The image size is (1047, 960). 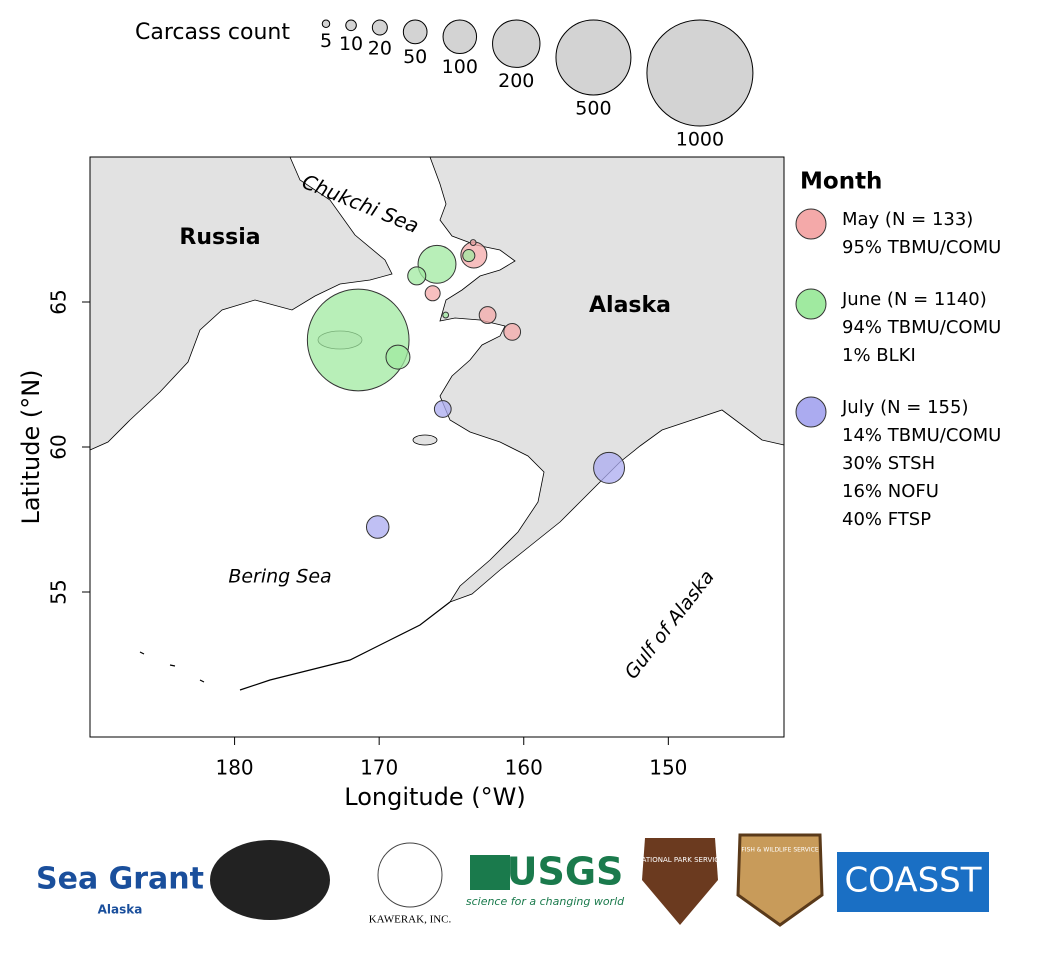 I want to click on size-legend-label: 10, so click(x=351, y=44).